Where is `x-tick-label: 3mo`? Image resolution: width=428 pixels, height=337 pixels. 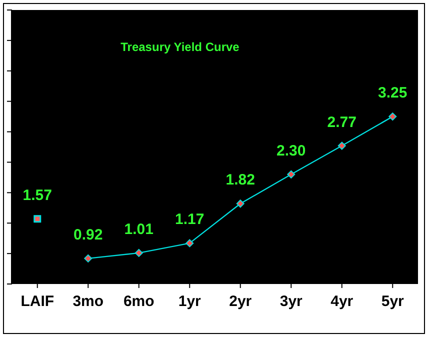
x-tick-label: 3mo is located at coordinates (88, 301).